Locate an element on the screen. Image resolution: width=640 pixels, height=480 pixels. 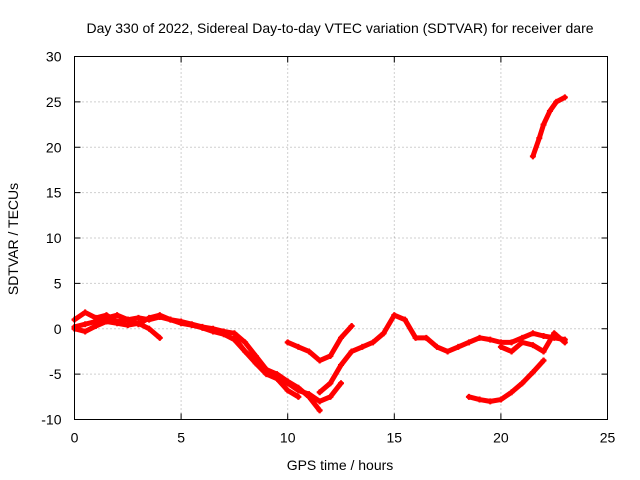
y-tick-label: 0 is located at coordinates (58, 329).